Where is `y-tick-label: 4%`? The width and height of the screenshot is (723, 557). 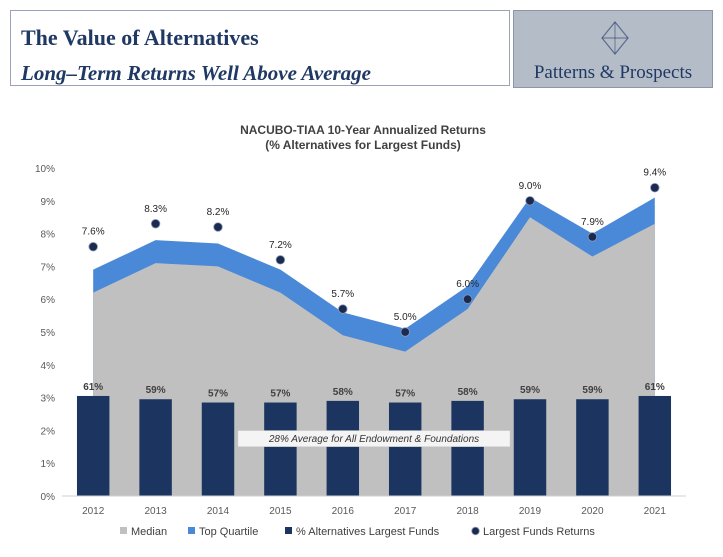
y-tick-label: 4% is located at coordinates (48, 366).